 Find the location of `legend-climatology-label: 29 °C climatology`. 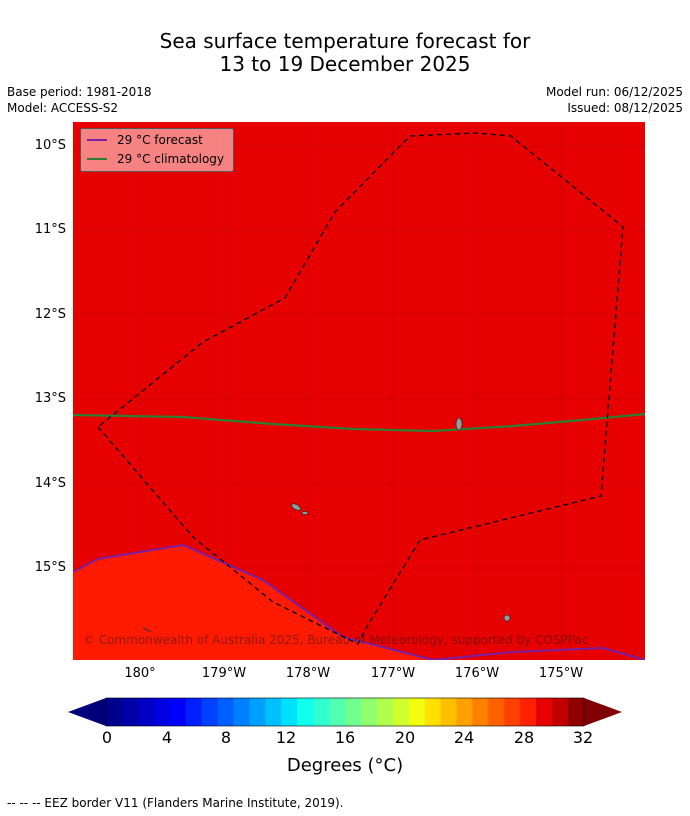

legend-climatology-label: 29 °C climatology is located at coordinates (171, 159).